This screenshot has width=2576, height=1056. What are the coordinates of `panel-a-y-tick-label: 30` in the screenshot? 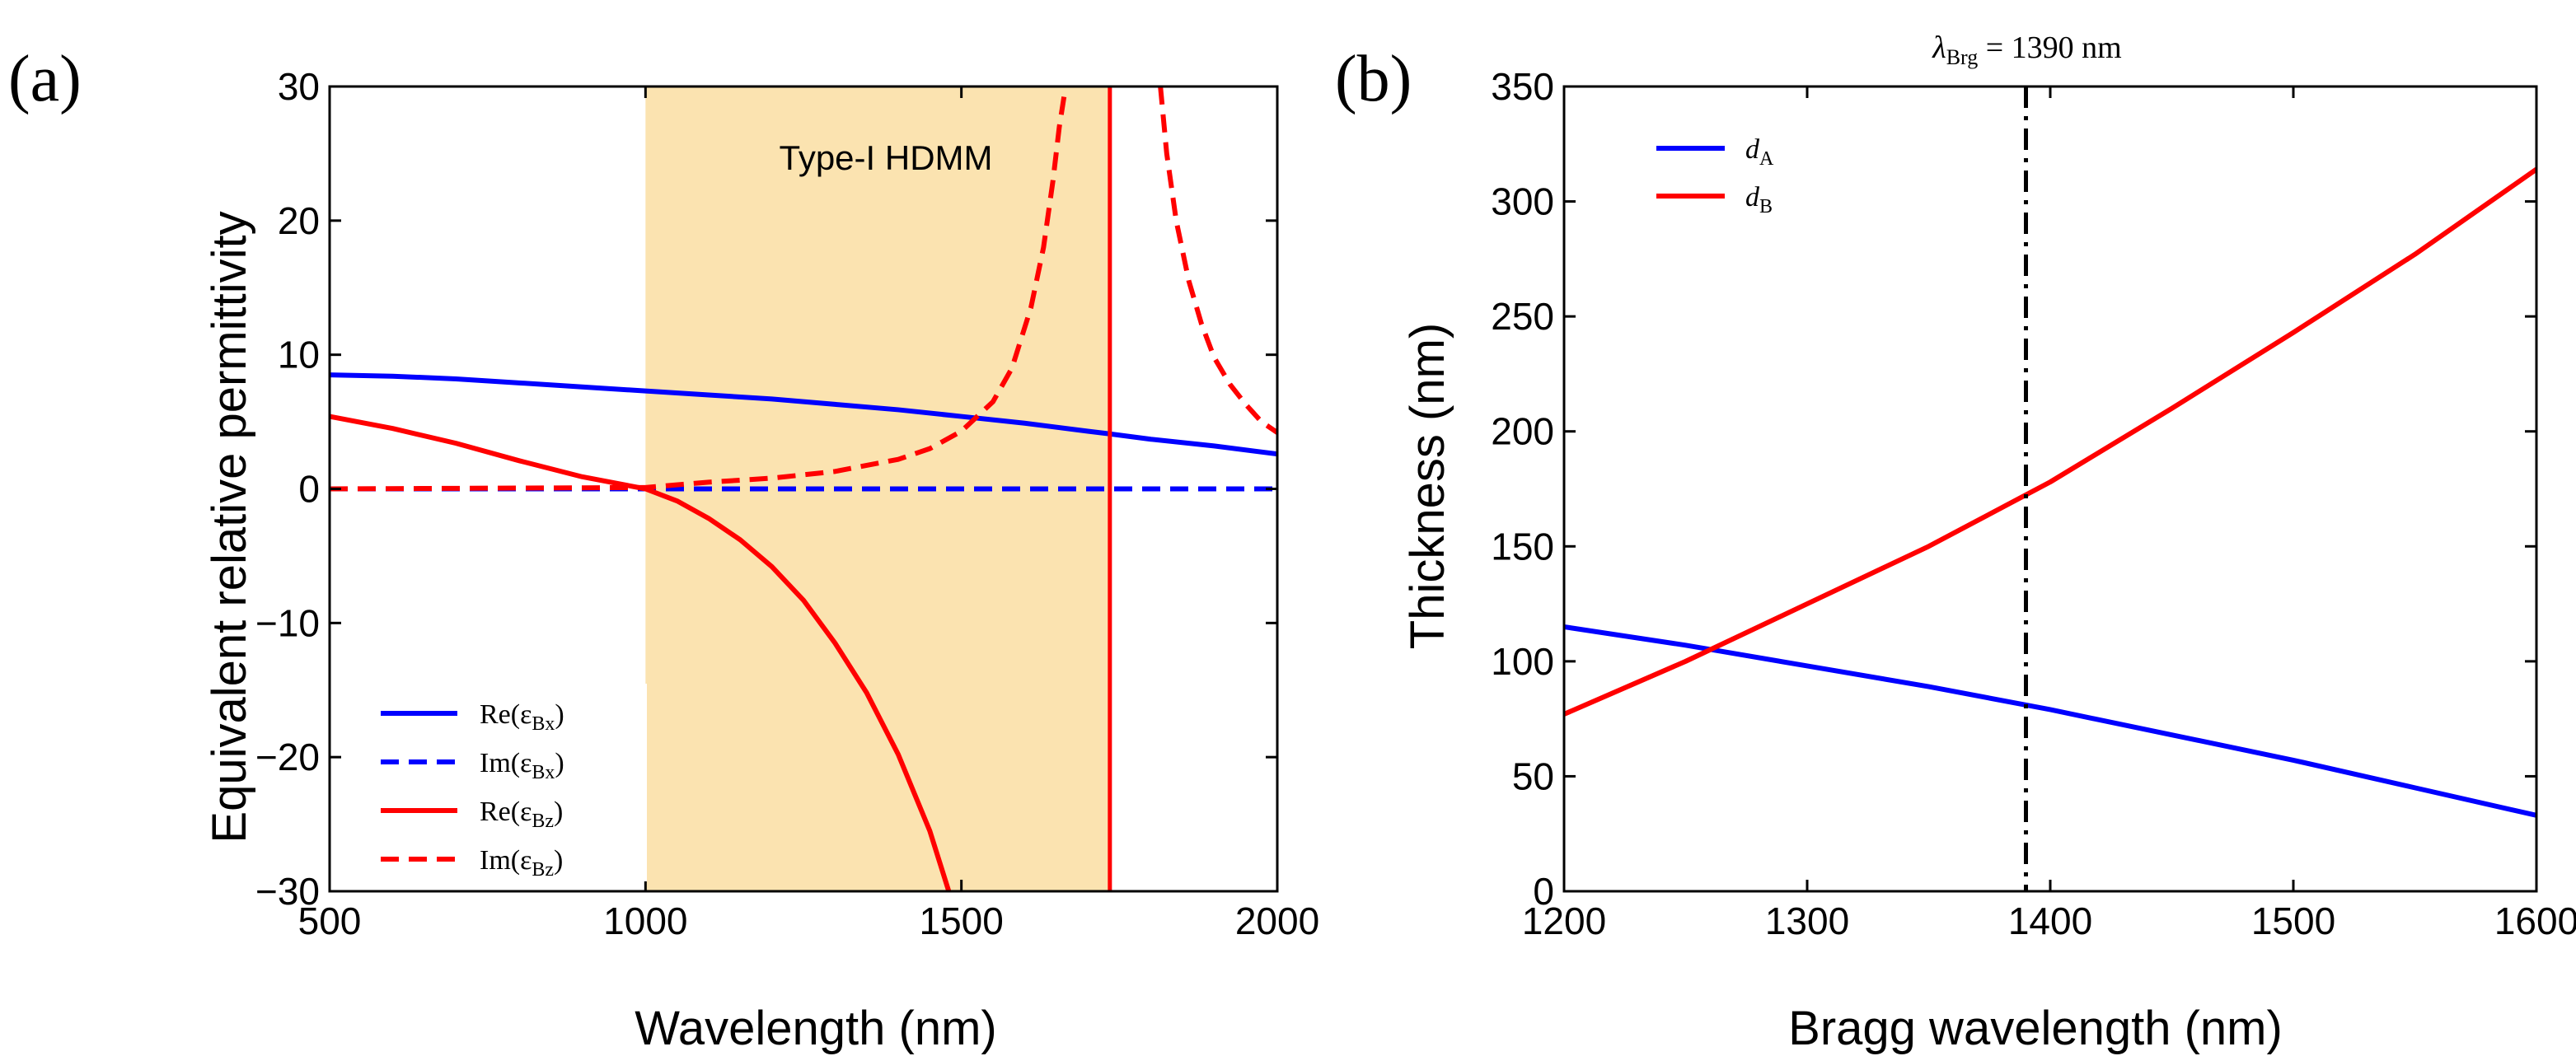 It's located at (299, 86).